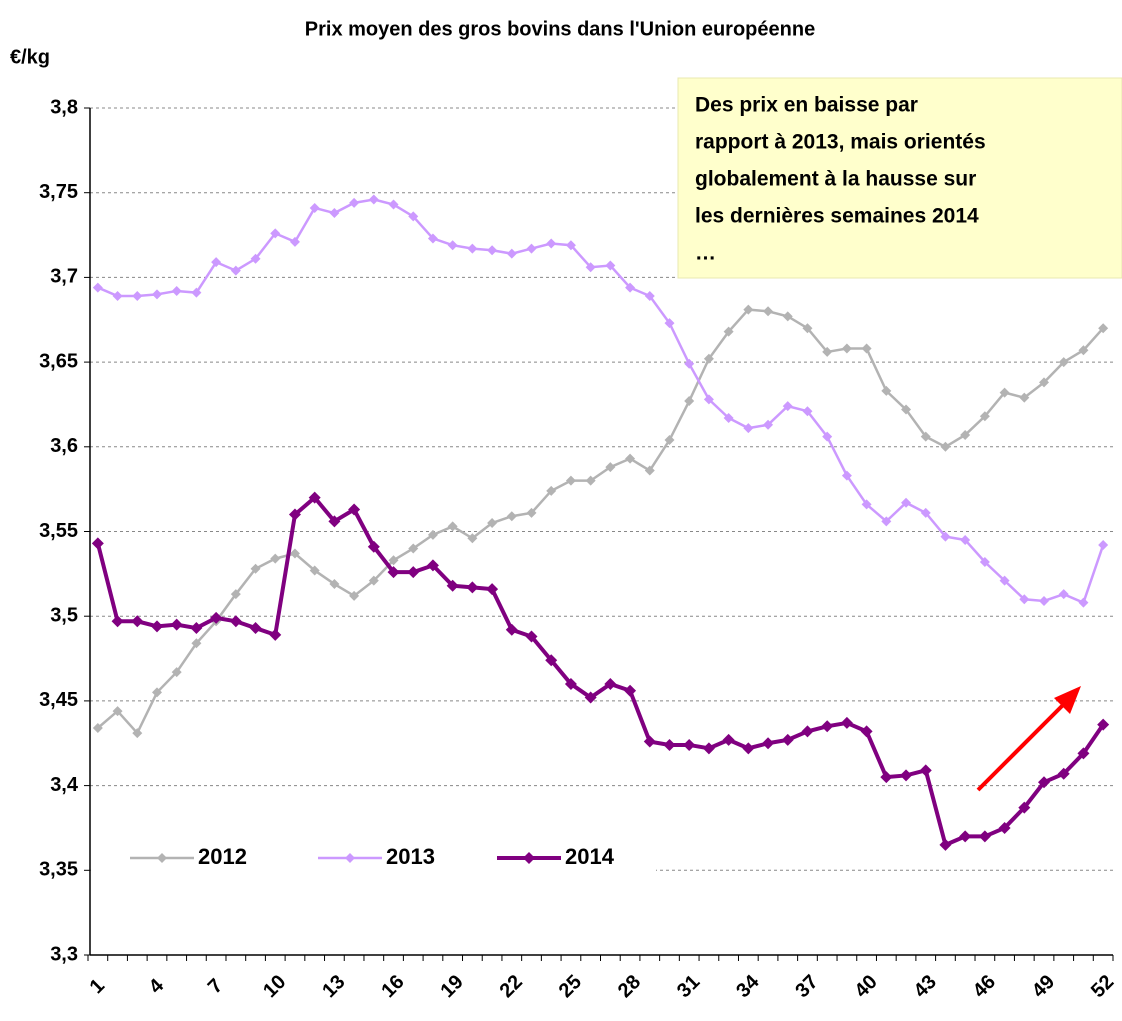 Image resolution: width=1122 pixels, height=1021 pixels. Describe the element at coordinates (511, 986) in the screenshot. I see `x-tick-label: 22` at that location.